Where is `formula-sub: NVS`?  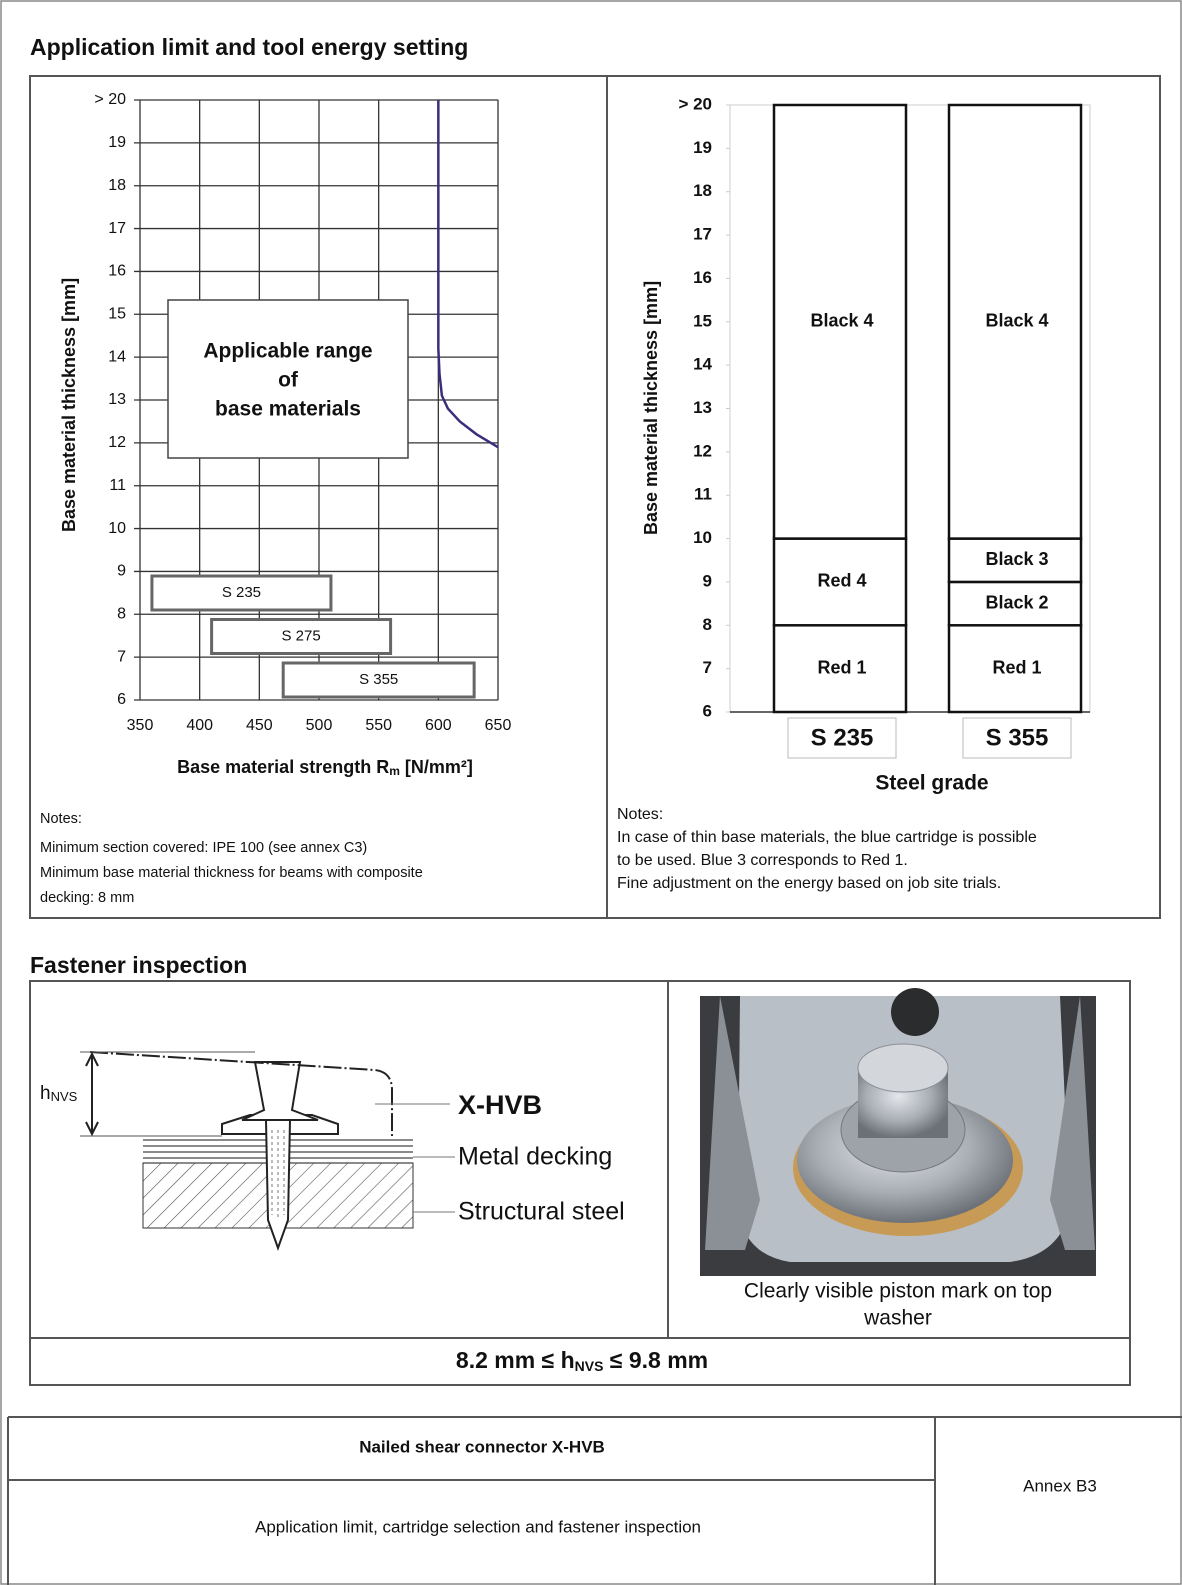 formula-sub: NVS is located at coordinates (589, 1366).